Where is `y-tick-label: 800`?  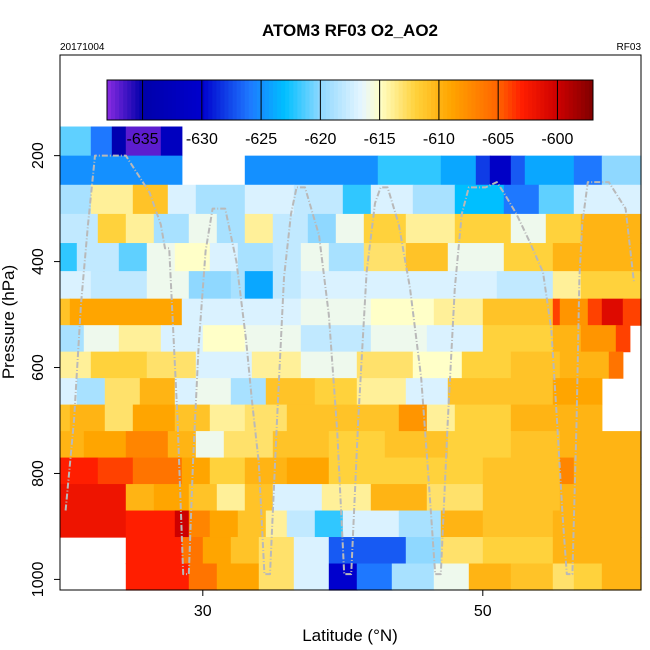 y-tick-label: 800 is located at coordinates (38, 473).